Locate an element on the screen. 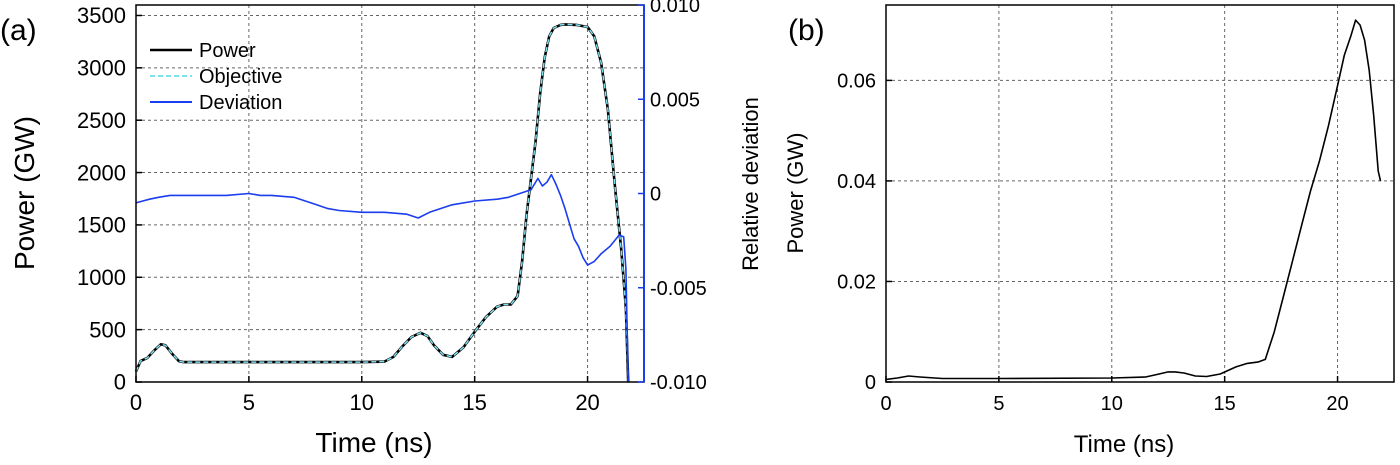 The image size is (1400, 465). legend-deviation-label: Deviation is located at coordinates (240, 103).